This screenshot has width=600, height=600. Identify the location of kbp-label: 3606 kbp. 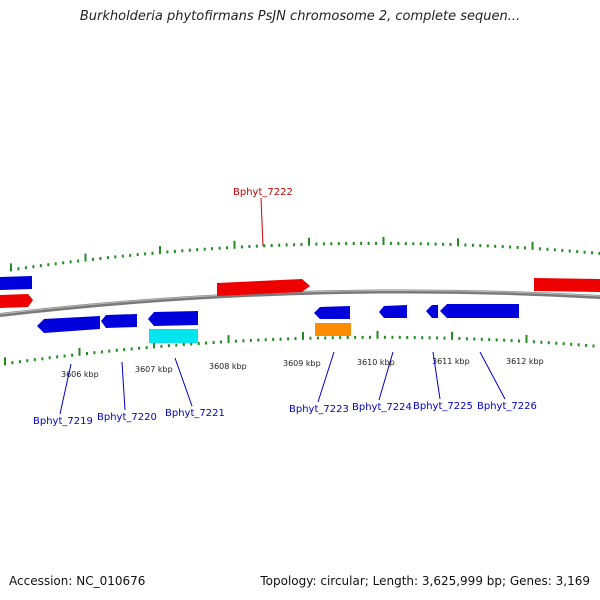
(80, 374).